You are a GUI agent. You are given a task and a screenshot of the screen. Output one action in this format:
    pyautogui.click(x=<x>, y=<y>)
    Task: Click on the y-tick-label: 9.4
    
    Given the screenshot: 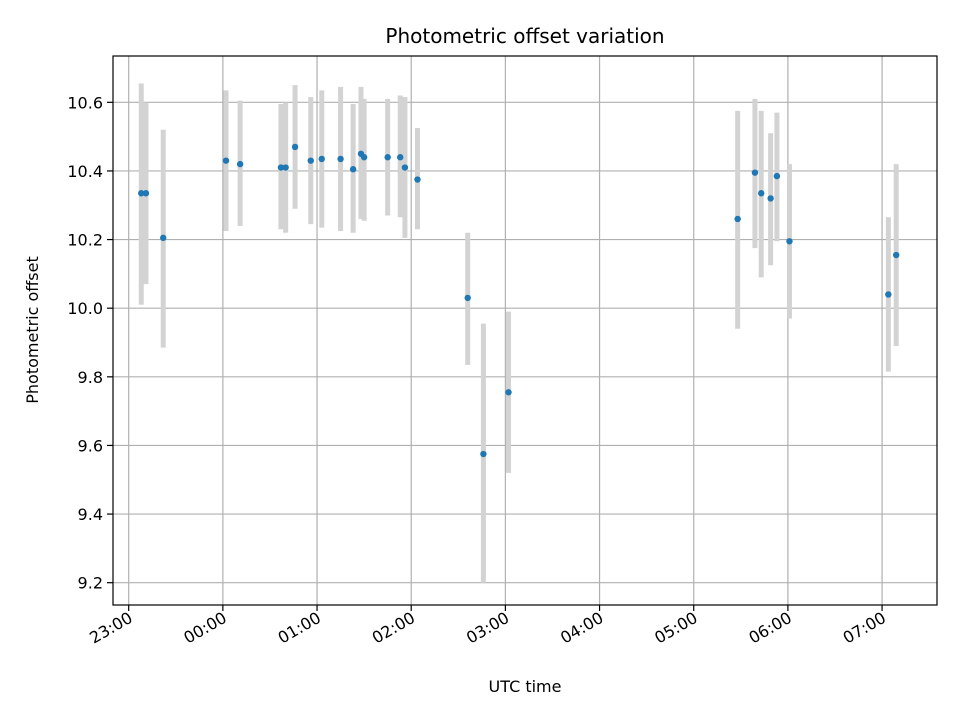 What is the action you would take?
    pyautogui.click(x=90, y=514)
    